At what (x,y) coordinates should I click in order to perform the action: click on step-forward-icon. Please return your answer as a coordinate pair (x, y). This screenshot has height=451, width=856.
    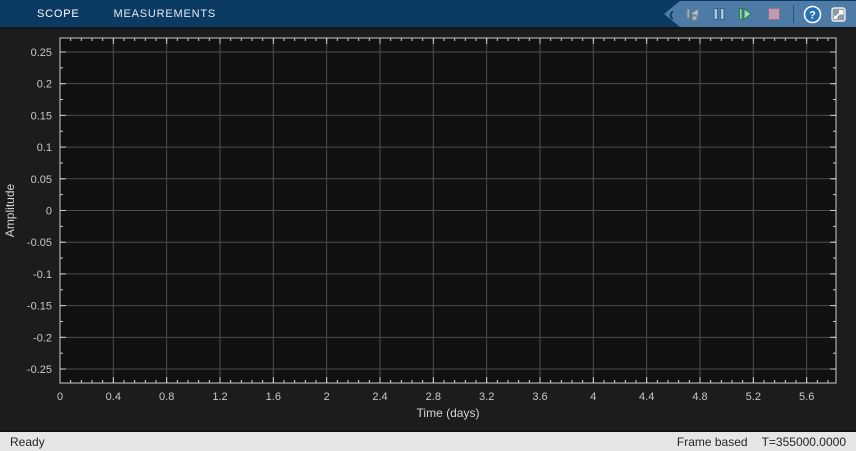
    Looking at the image, I should click on (745, 14).